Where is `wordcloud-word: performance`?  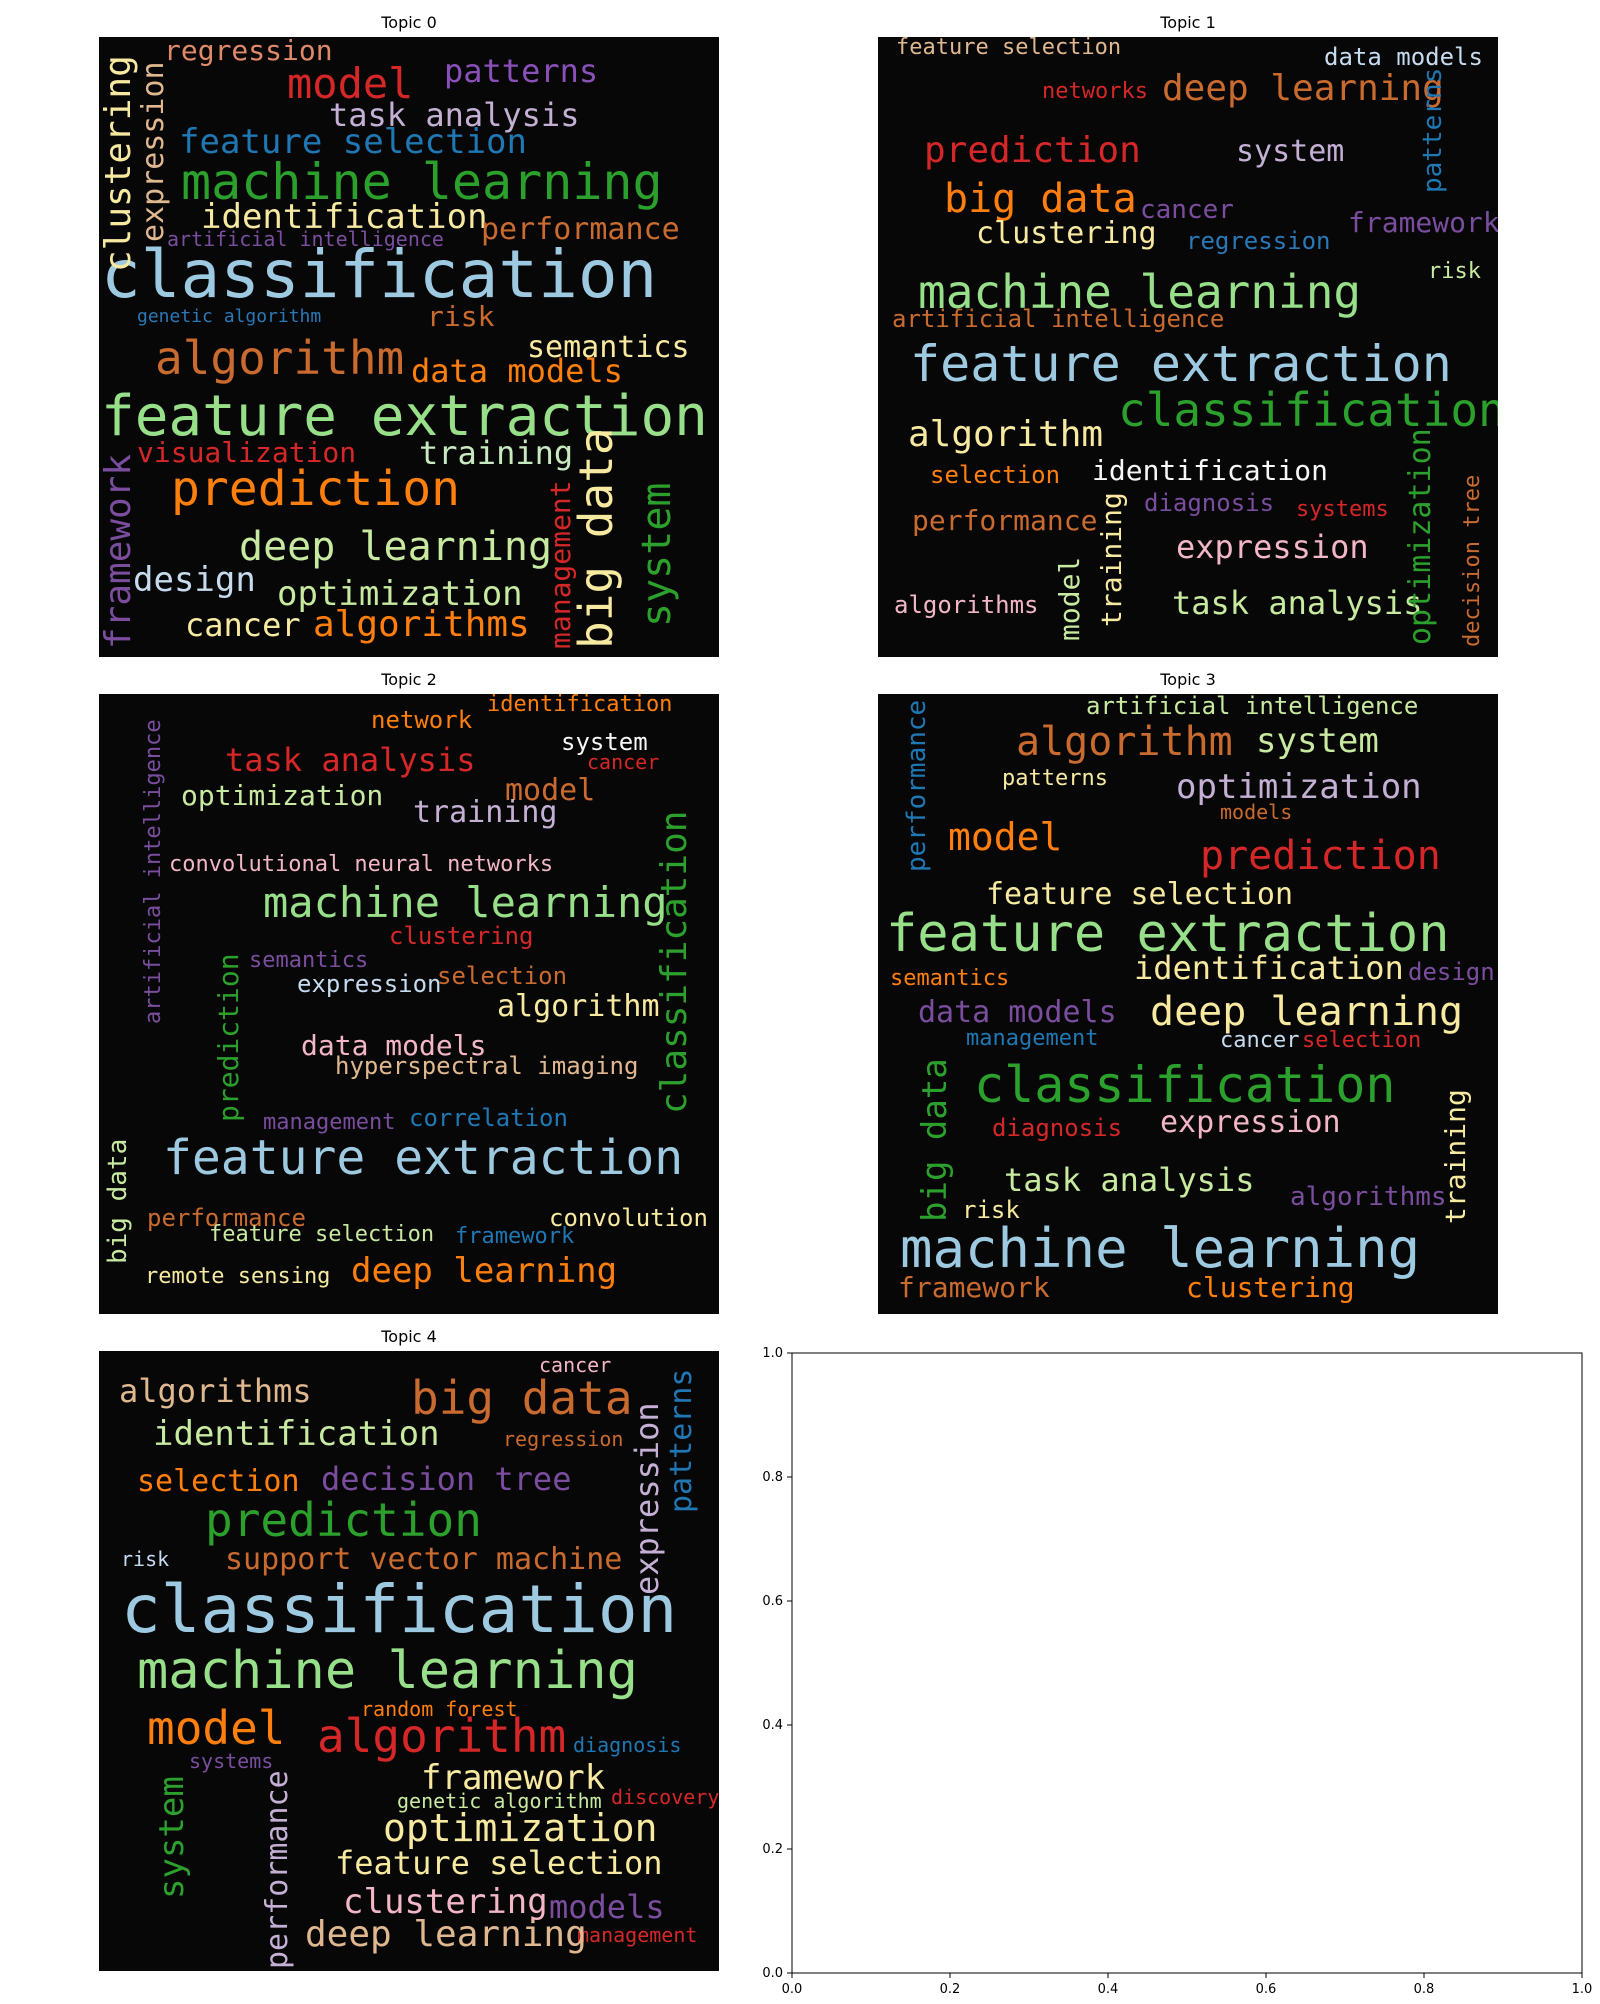 wordcloud-word: performance is located at coordinates (1005, 520).